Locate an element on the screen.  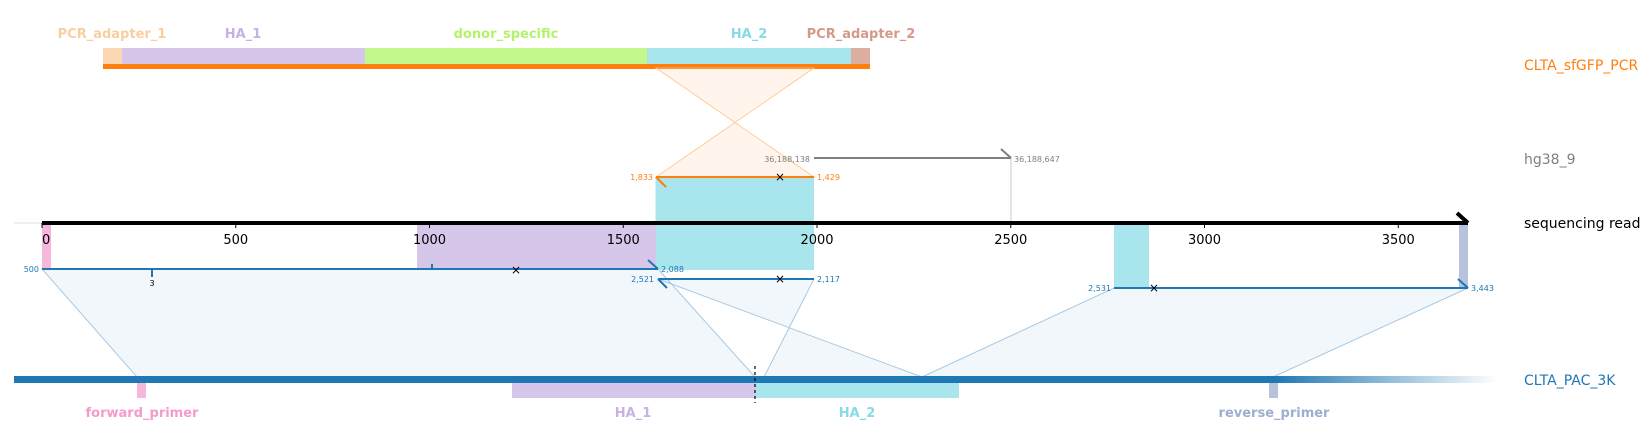
pcr-feature-label-donor-specific: donor_specific is located at coordinates (506, 34).